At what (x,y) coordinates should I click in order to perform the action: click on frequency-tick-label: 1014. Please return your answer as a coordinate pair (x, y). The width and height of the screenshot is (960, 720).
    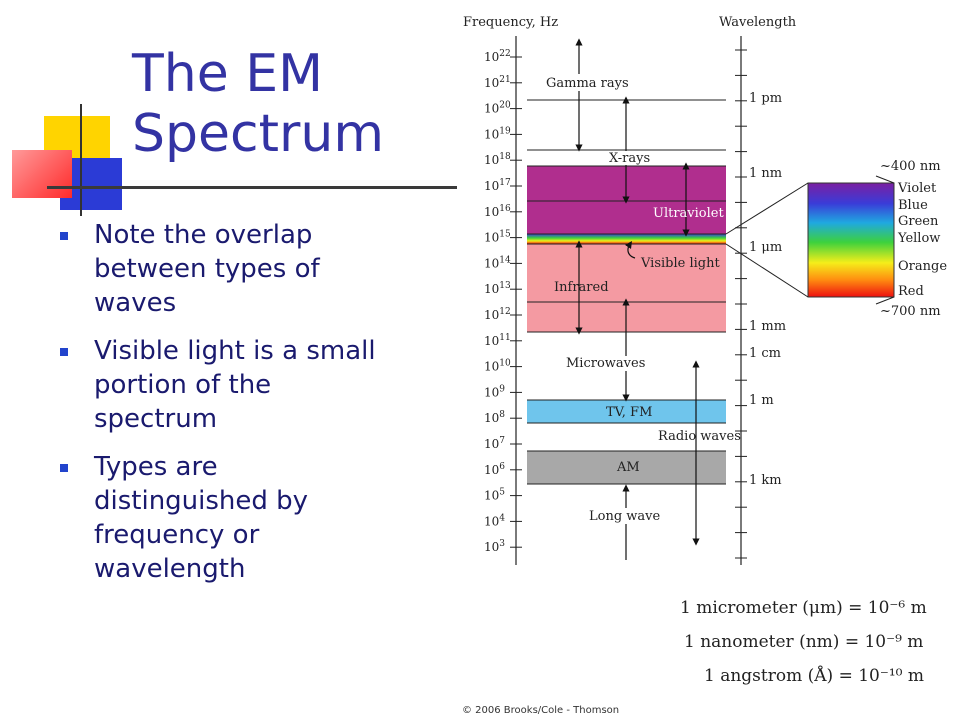
    Looking at the image, I should click on (497, 262).